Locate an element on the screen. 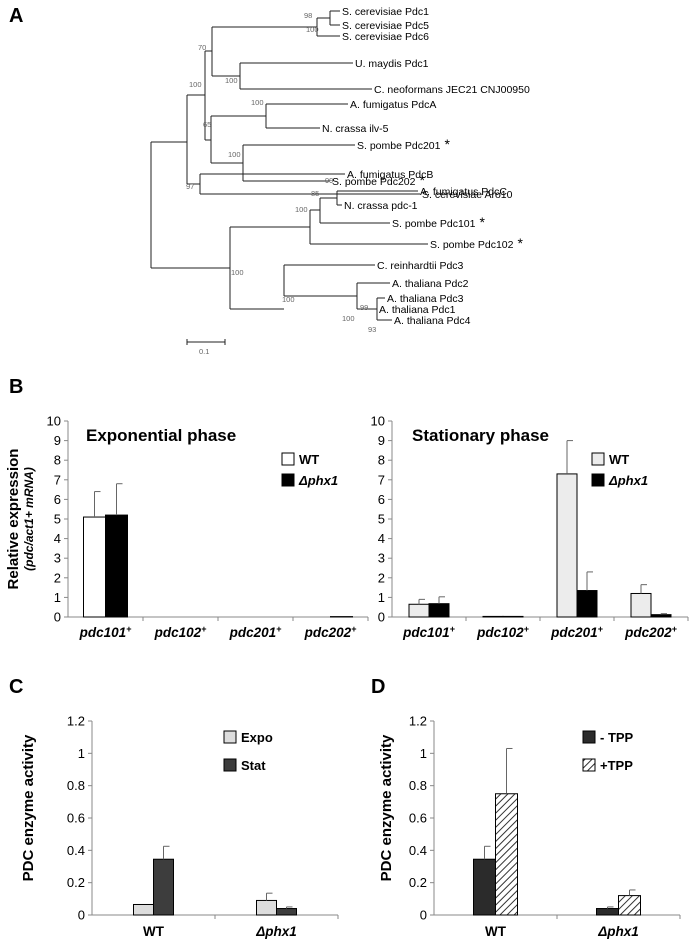  legend-label: - TPP is located at coordinates (617, 737).